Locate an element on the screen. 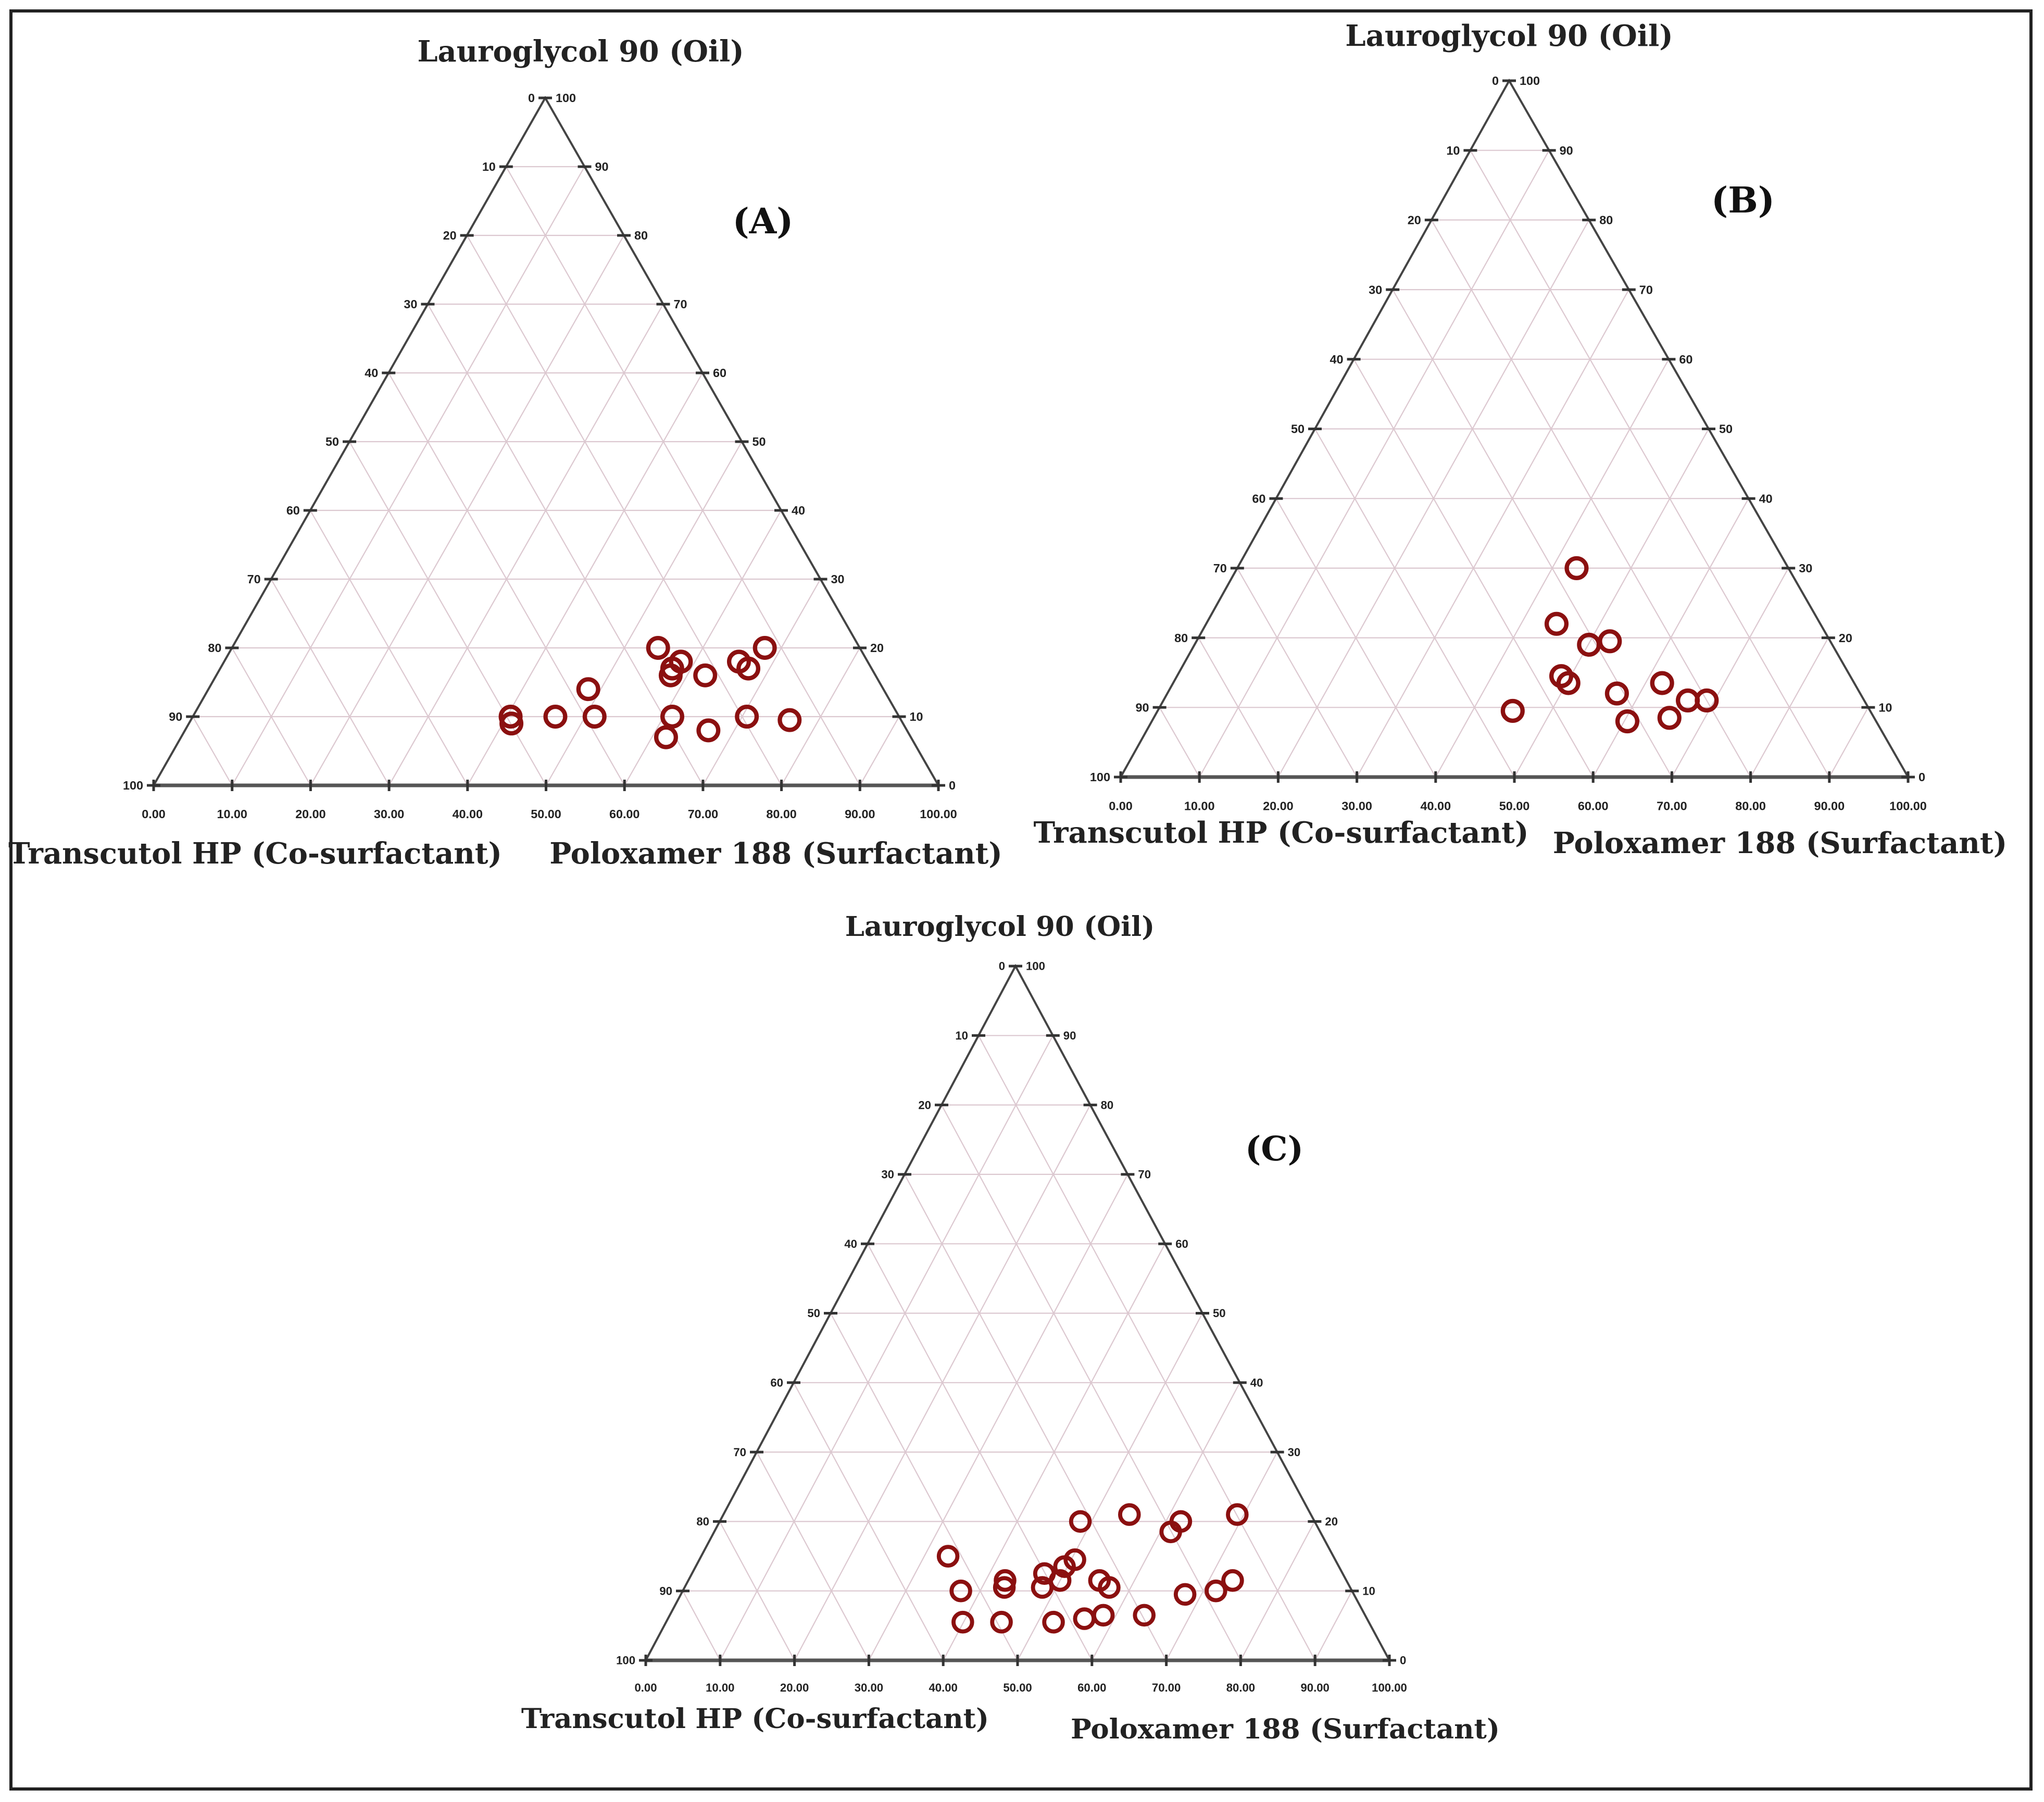 This screenshot has width=2044, height=1802. left-tick-label: 60 is located at coordinates (293, 510).